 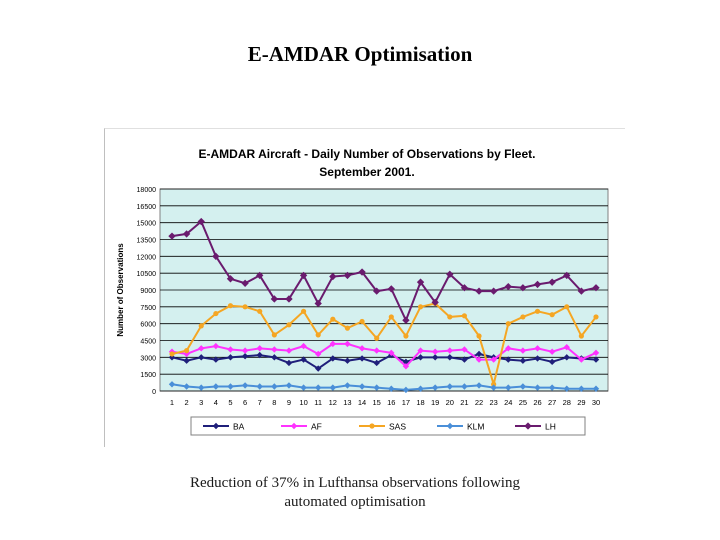 I want to click on y-tick-label: 1500, so click(x=148, y=375).